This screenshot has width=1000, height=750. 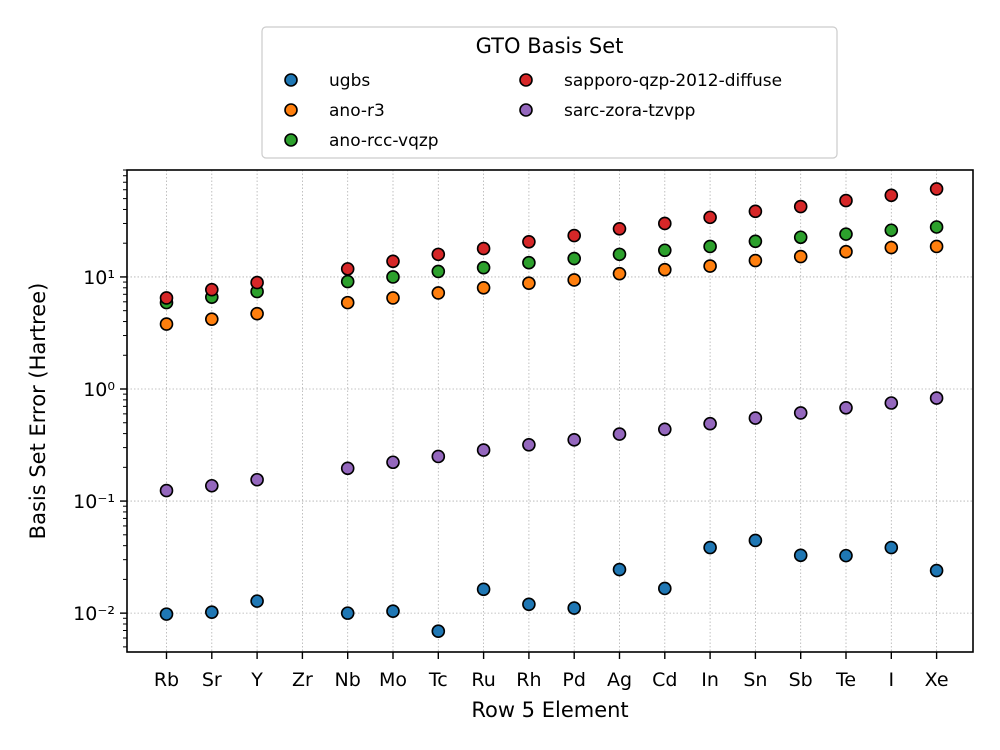 I want to click on y-tick-label: 10⁰, so click(x=99, y=390).